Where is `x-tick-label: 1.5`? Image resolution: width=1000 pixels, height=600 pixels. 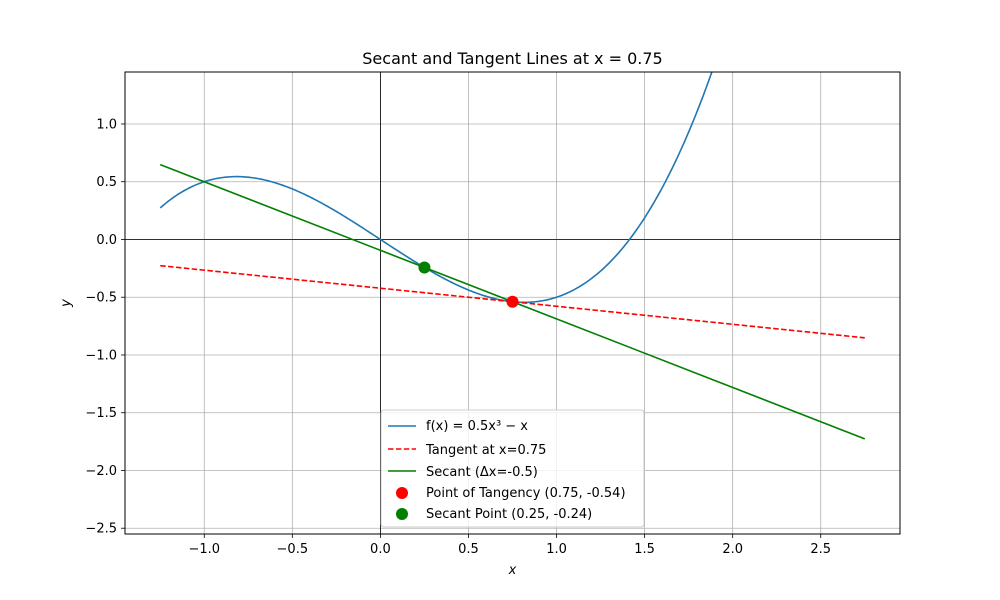
x-tick-label: 1.5 is located at coordinates (644, 549).